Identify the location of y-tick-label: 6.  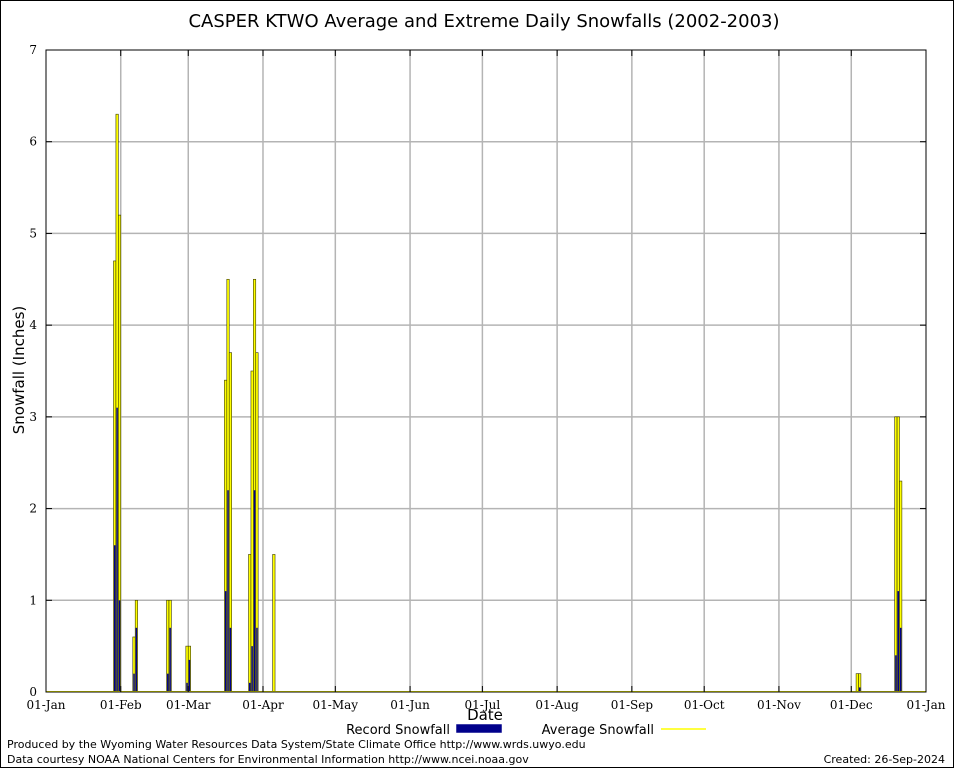
(33, 142).